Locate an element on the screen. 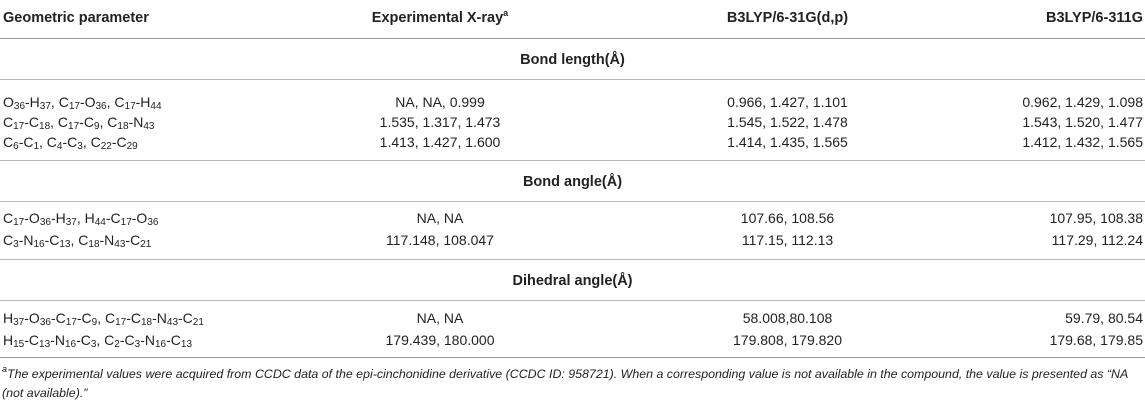  b6311-cell: 0.962, 1.429, 1.098 is located at coordinates (1082, 102).